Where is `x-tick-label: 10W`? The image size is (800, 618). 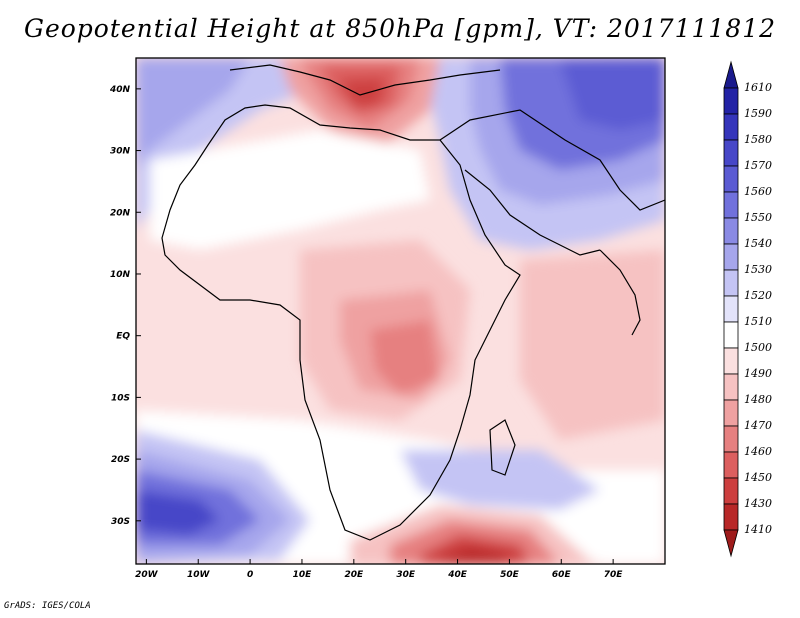 x-tick-label: 10W is located at coordinates (199, 575).